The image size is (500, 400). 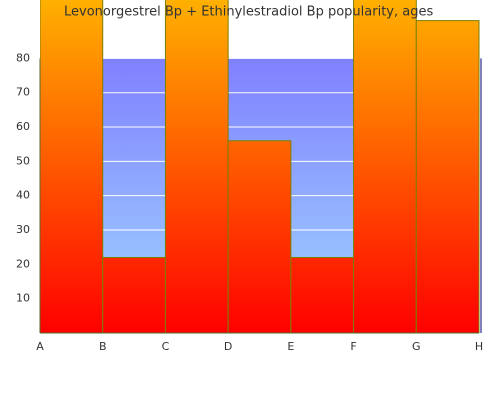 I want to click on y-tick-label: 40, so click(x=23, y=195).